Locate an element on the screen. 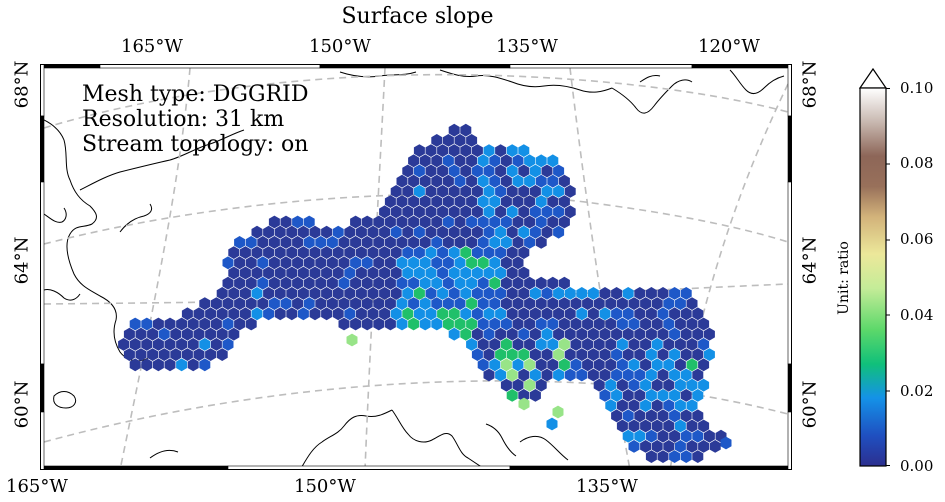 The width and height of the screenshot is (945, 502). right-lat-label: 64°N is located at coordinates (810, 260).